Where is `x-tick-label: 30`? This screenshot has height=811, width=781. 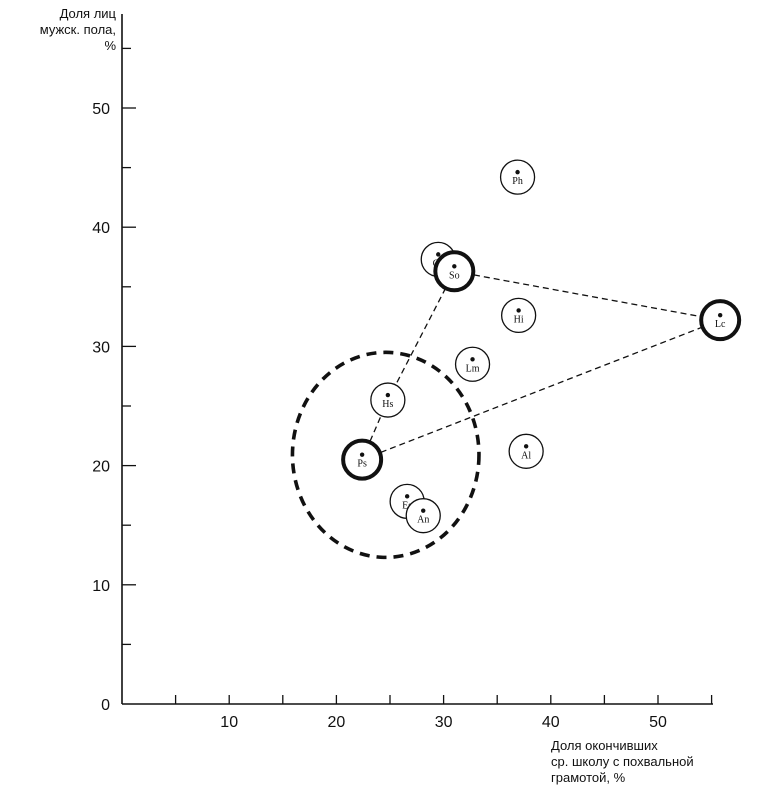 x-tick-label: 30 is located at coordinates (444, 722).